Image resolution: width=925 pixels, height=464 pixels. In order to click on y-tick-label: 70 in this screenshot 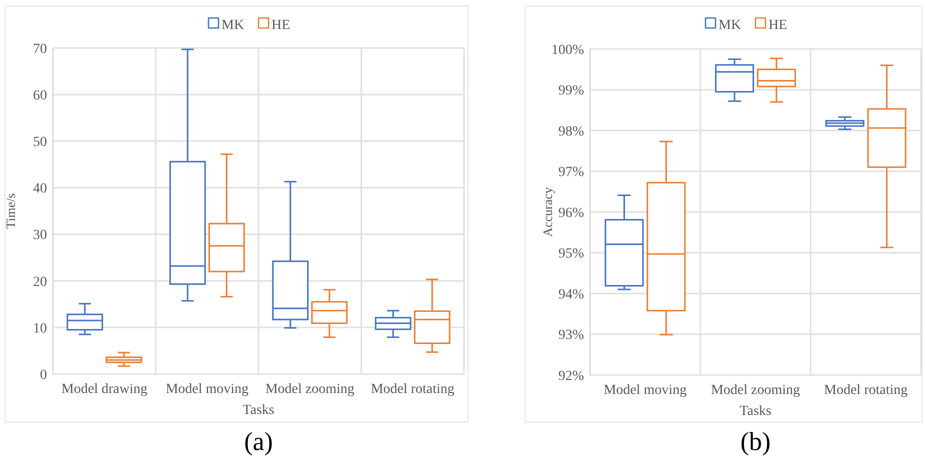, I will do `click(40, 49)`.